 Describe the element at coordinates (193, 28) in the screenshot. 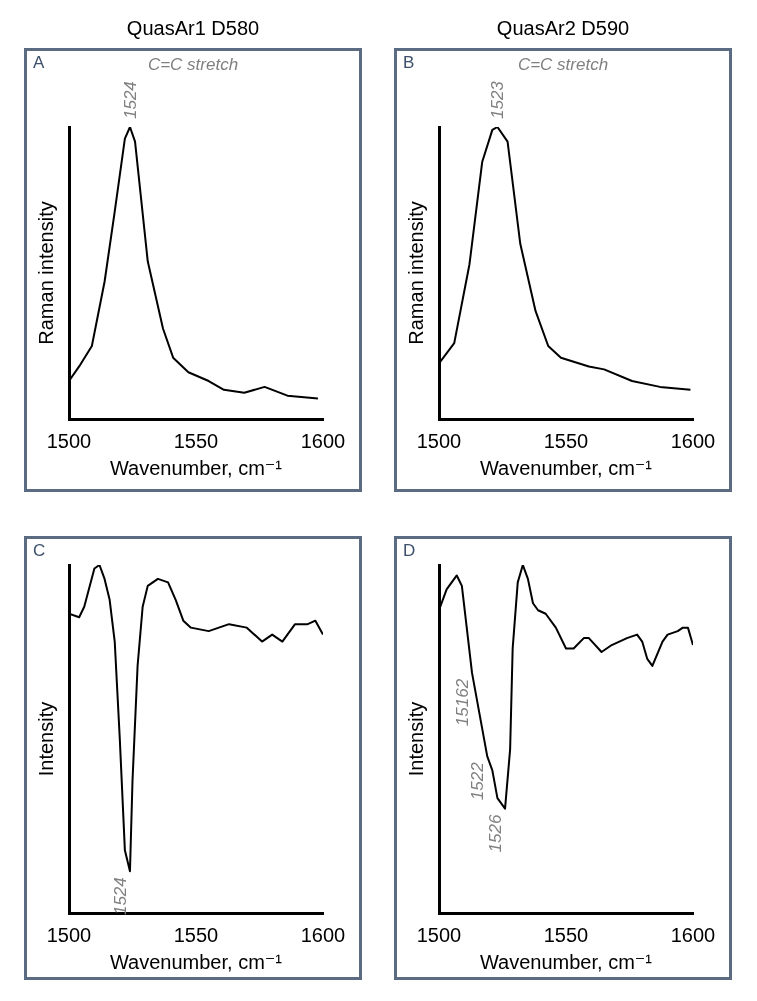

I see `chart-title: QuasAr1 D580` at that location.